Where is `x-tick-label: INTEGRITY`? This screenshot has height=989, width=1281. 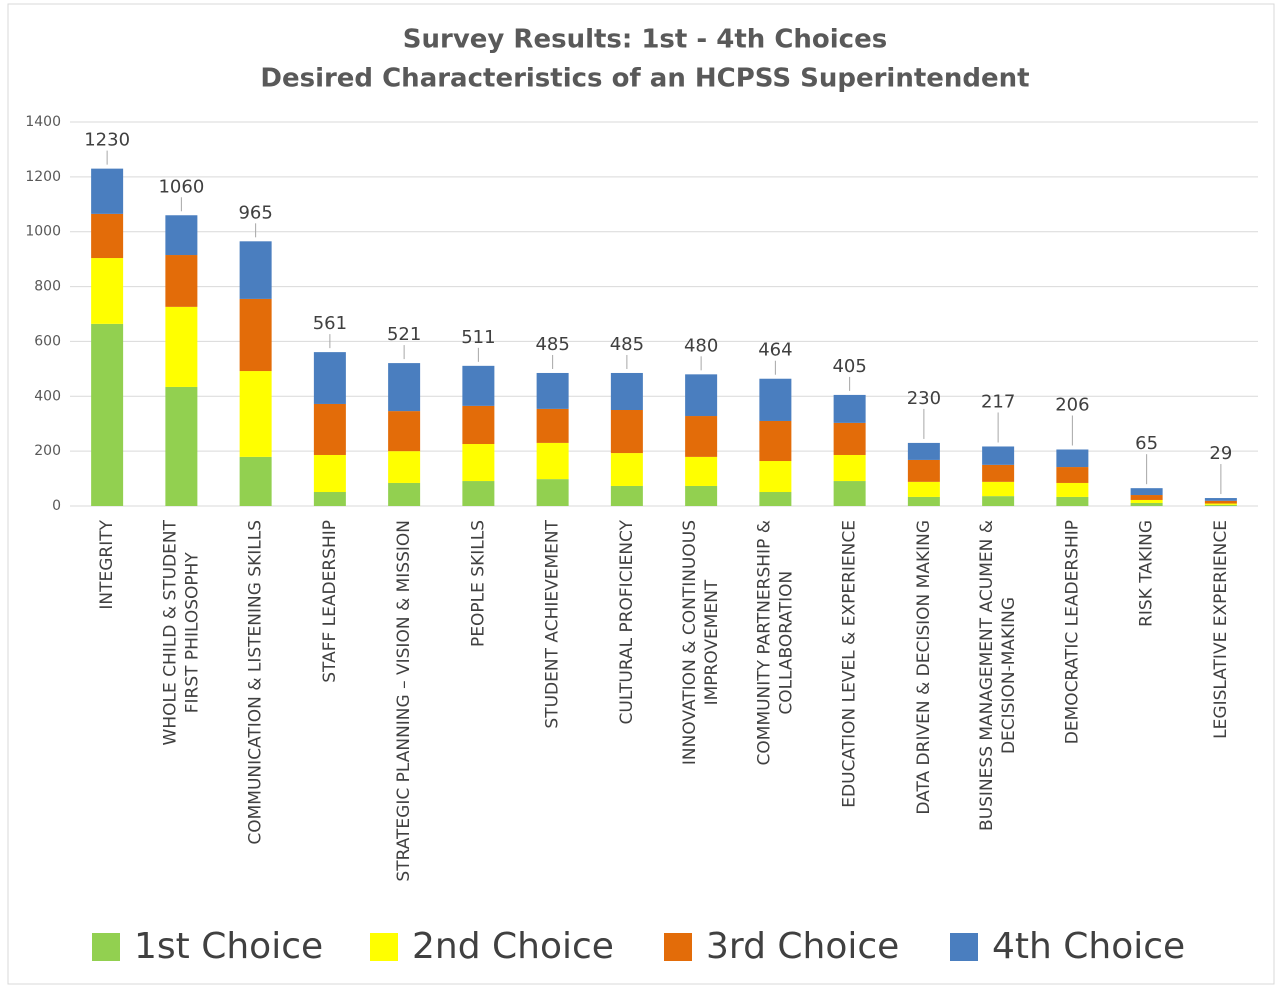 x-tick-label: INTEGRITY is located at coordinates (107, 564).